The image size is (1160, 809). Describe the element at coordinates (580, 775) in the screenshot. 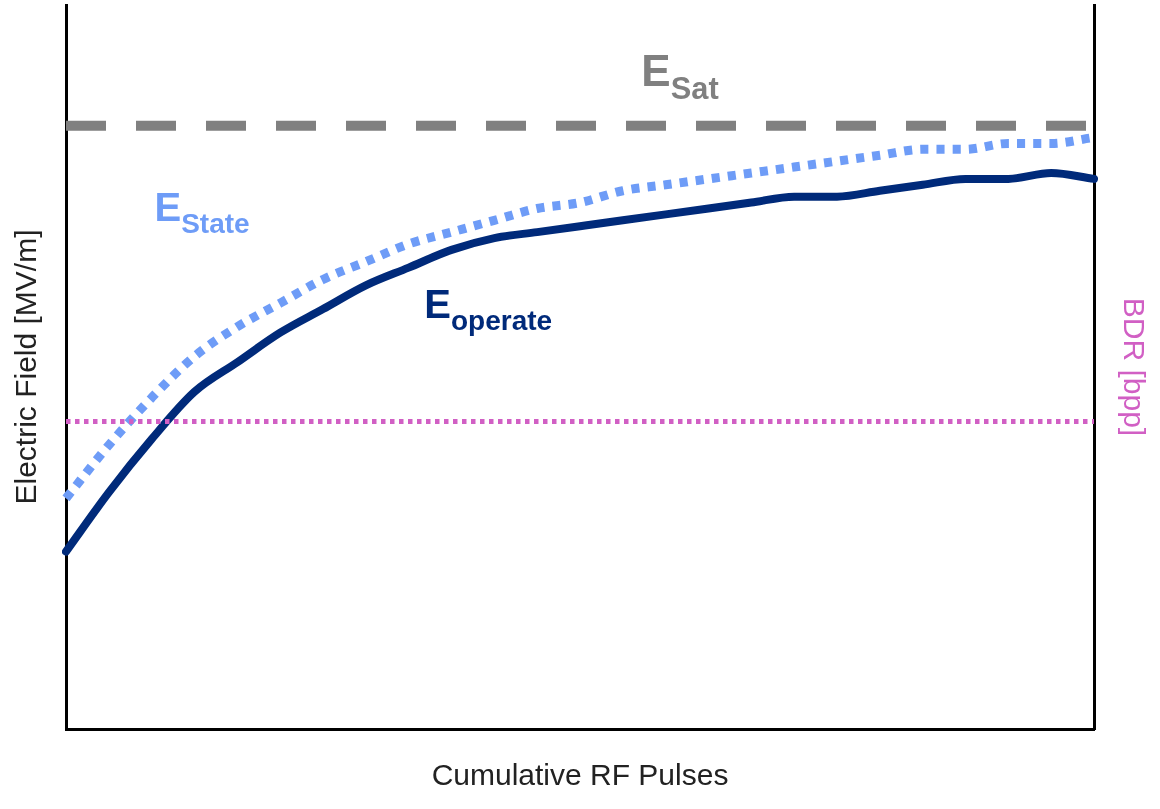

I see `x-axis-title: Cumulative RF Pulses` at that location.